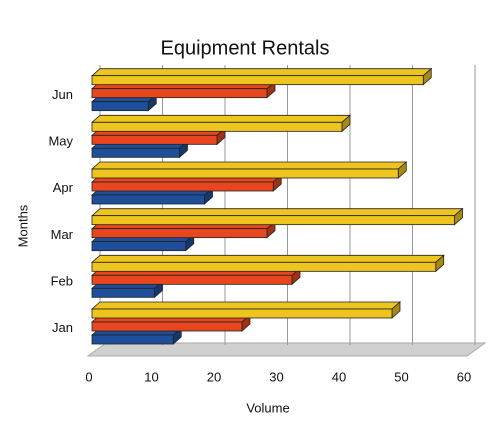  I want to click on y-tick-label: Mar, so click(62, 234).